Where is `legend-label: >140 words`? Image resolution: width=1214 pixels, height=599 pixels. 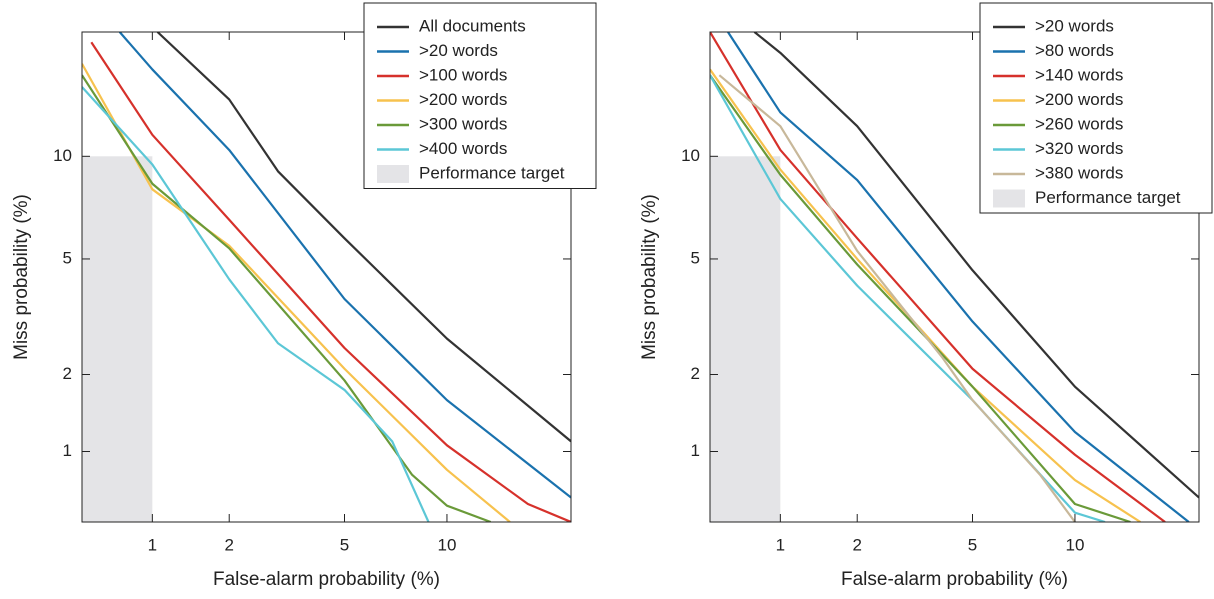 legend-label: >140 words is located at coordinates (1079, 74).